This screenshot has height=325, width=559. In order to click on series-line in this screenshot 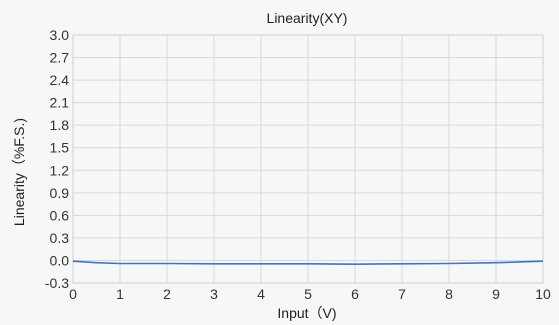, I will do `click(308, 263)`.